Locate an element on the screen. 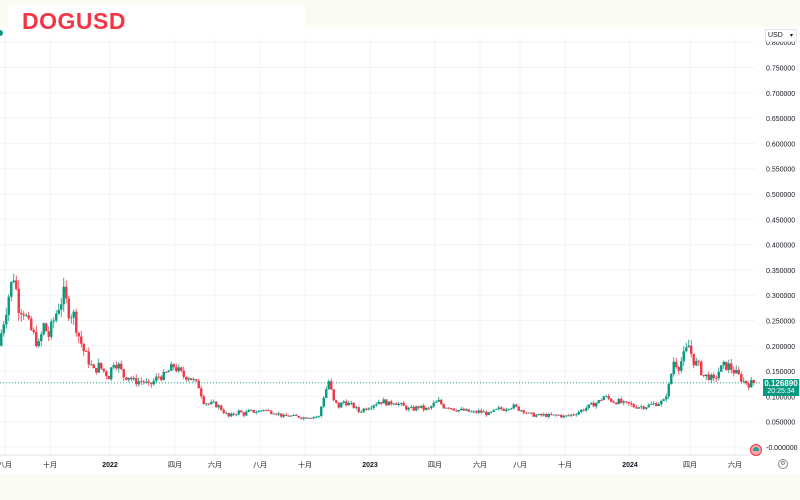  y-tick-label: 0.650000 is located at coordinates (780, 119).